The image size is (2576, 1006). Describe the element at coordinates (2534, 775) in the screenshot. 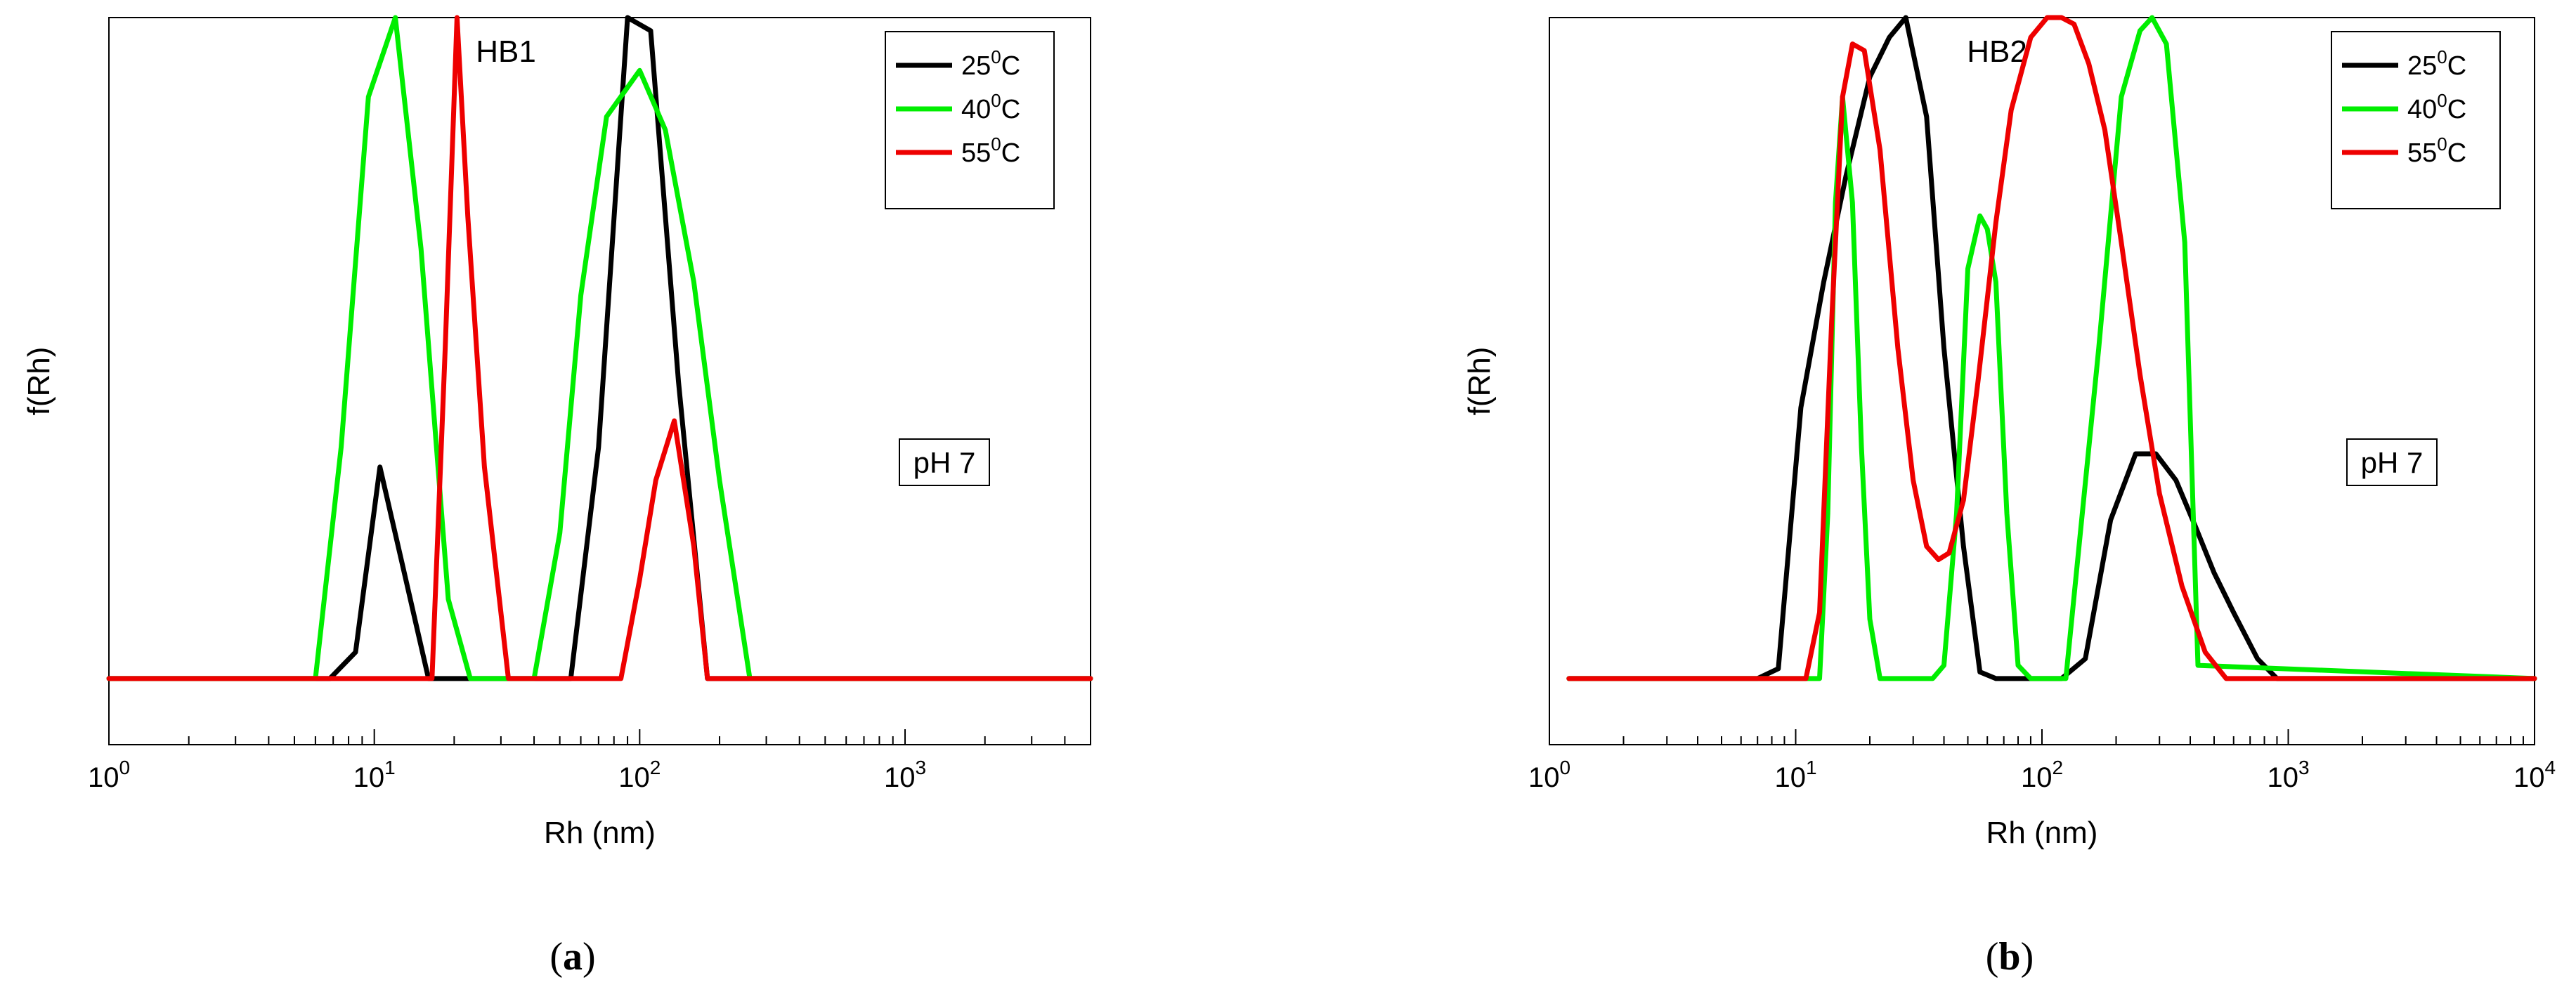

I see `x-tick-label-10-4: 10⁴` at that location.